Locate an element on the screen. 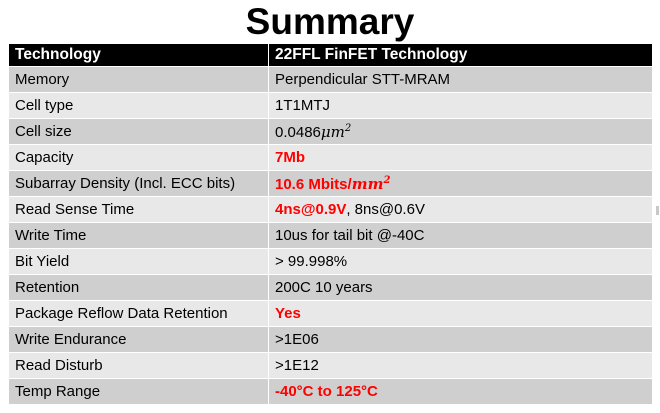 The width and height of the screenshot is (660, 413). table-row-package-reflow: Package Reflow Data Retention Yes is located at coordinates (330, 313).